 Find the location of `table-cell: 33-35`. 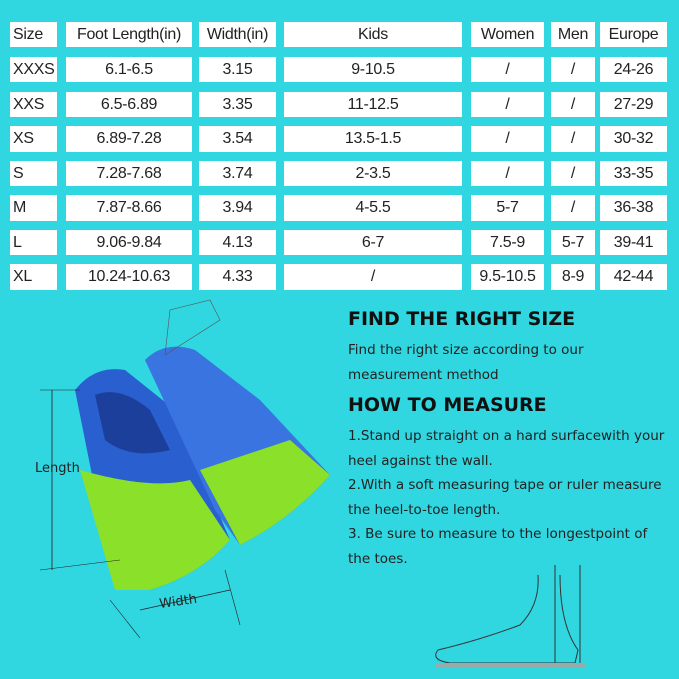

table-cell: 33-35 is located at coordinates (633, 173).